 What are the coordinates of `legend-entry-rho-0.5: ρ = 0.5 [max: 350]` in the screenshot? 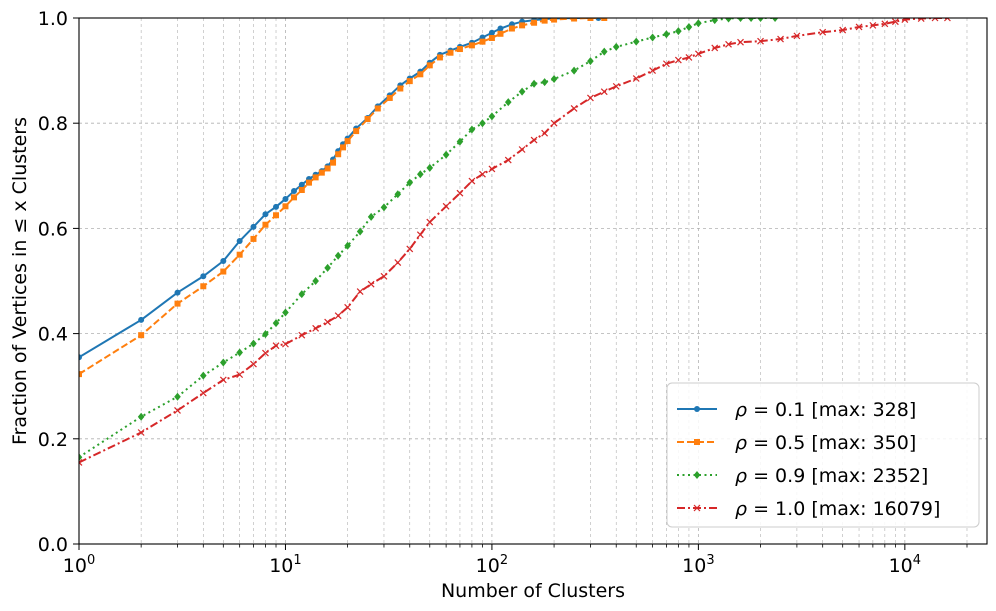 It's located at (796, 443).